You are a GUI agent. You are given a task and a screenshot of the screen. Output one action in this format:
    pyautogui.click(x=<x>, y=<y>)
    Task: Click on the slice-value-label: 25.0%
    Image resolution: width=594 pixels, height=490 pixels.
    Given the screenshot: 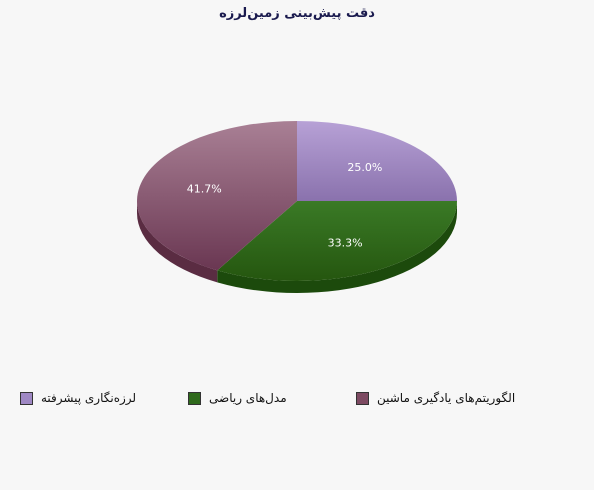 What is the action you would take?
    pyautogui.click(x=364, y=167)
    